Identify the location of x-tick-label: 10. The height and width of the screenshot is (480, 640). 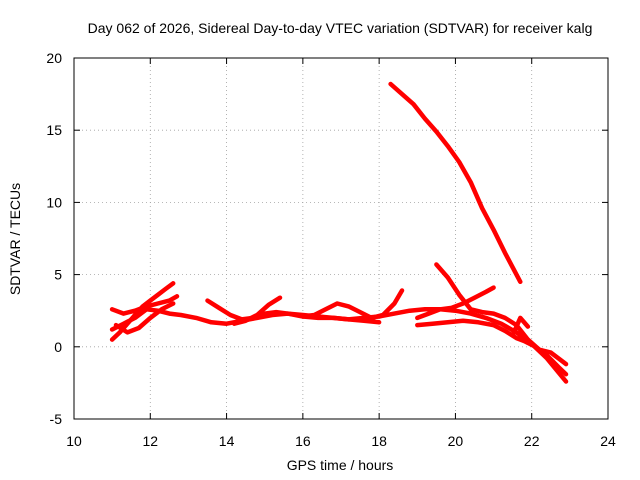
(74, 441).